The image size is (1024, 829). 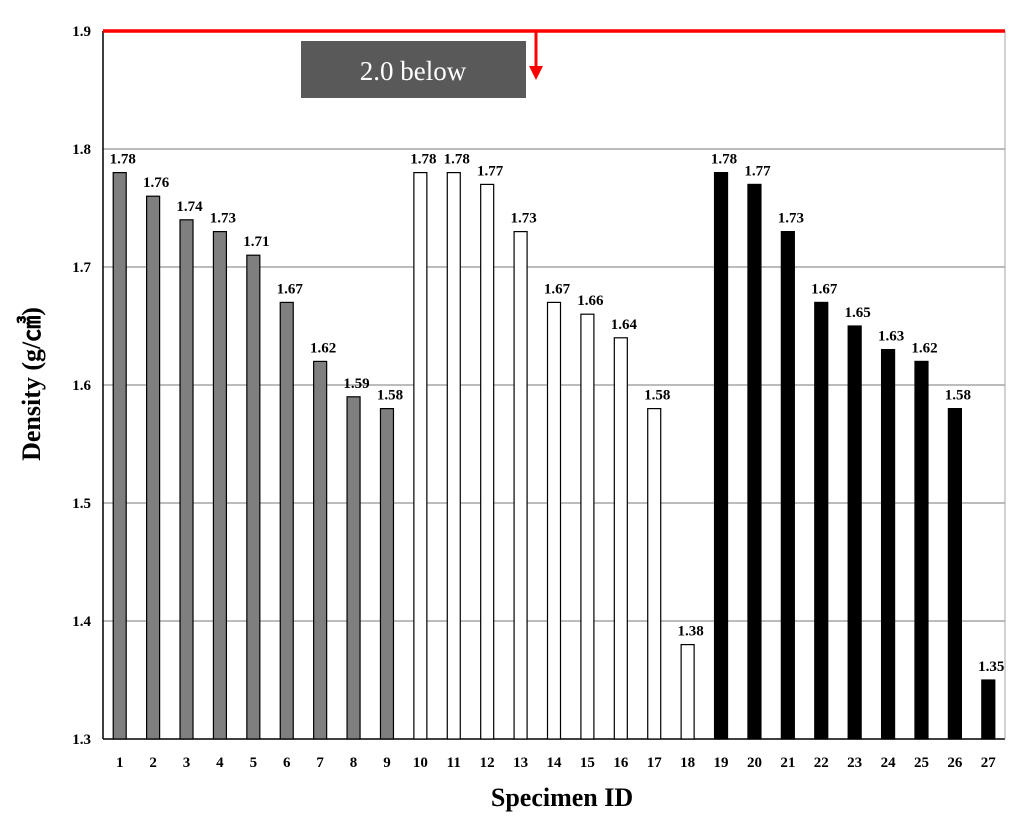 I want to click on x-tick-label: 22, so click(x=821, y=763).